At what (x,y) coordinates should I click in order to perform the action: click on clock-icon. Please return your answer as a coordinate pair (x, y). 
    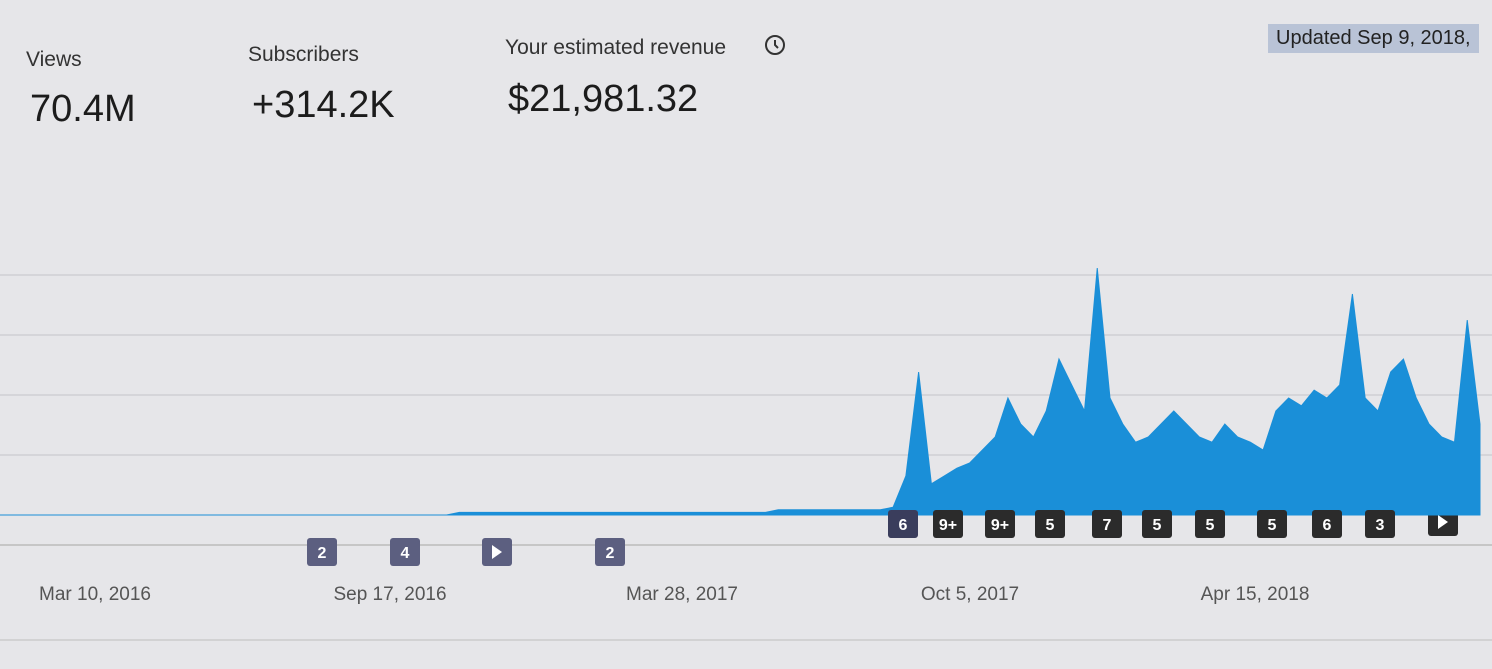
    Looking at the image, I should click on (775, 45).